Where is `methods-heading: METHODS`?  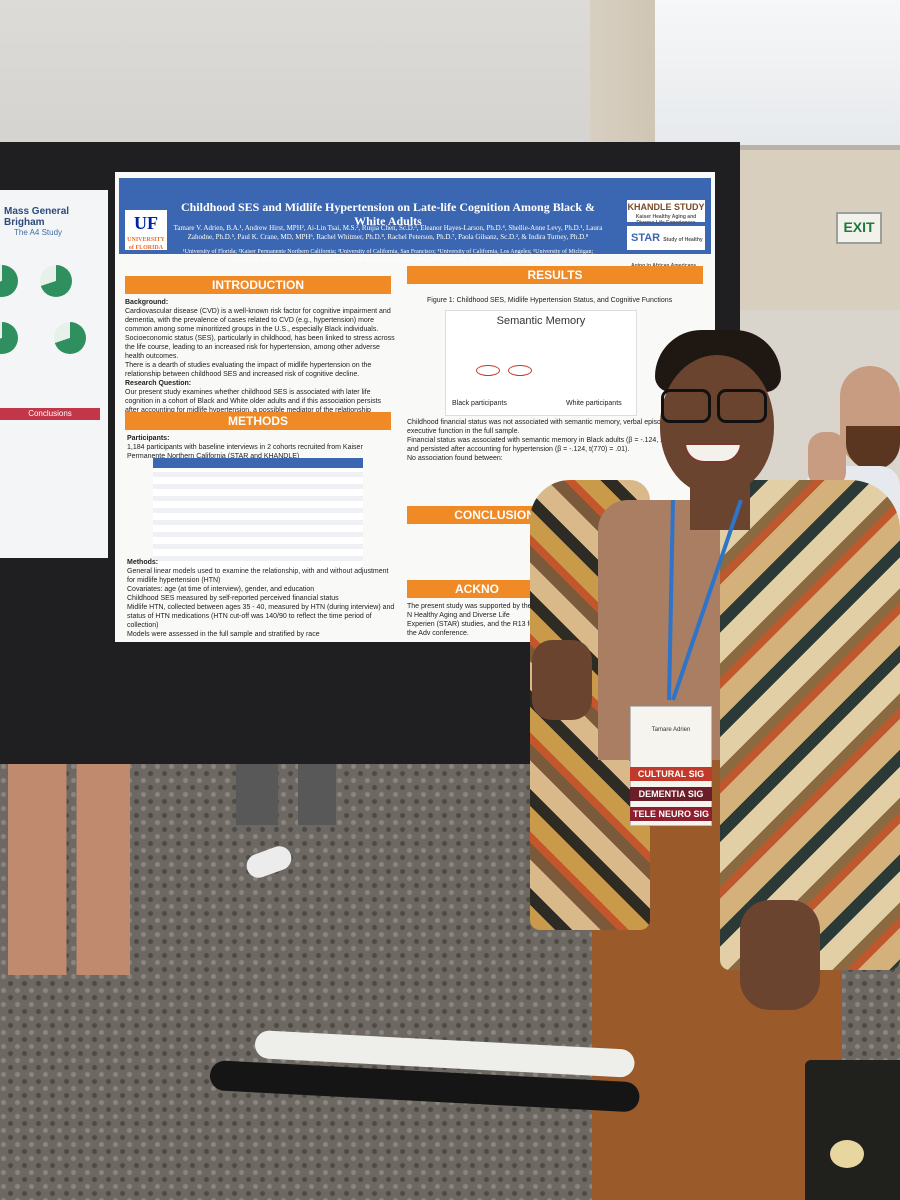 methods-heading: METHODS is located at coordinates (258, 421).